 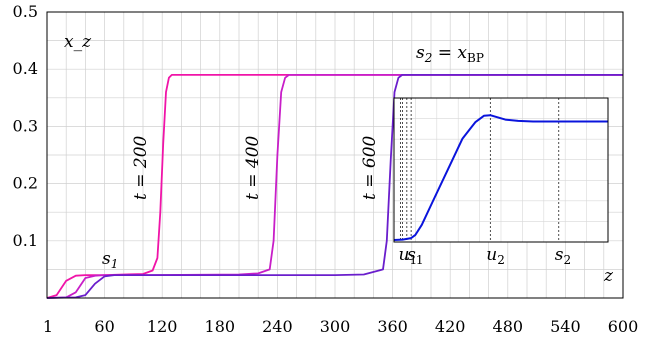 I want to click on y-tick-label: 0.3, so click(x=25, y=125).